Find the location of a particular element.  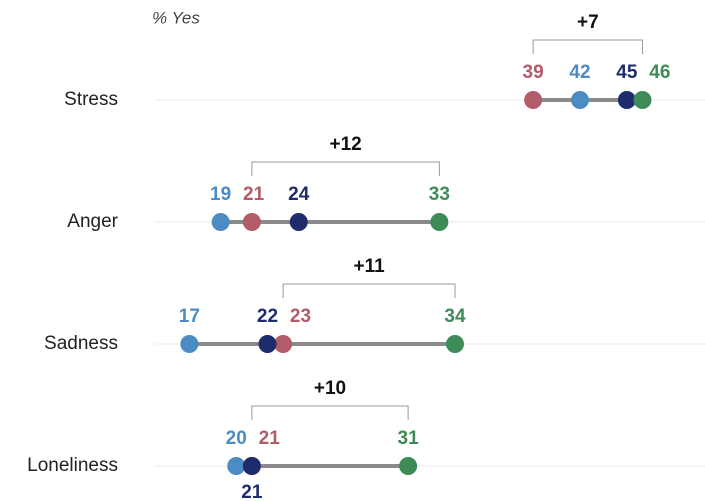

category-label: Sadness is located at coordinates (81, 343).